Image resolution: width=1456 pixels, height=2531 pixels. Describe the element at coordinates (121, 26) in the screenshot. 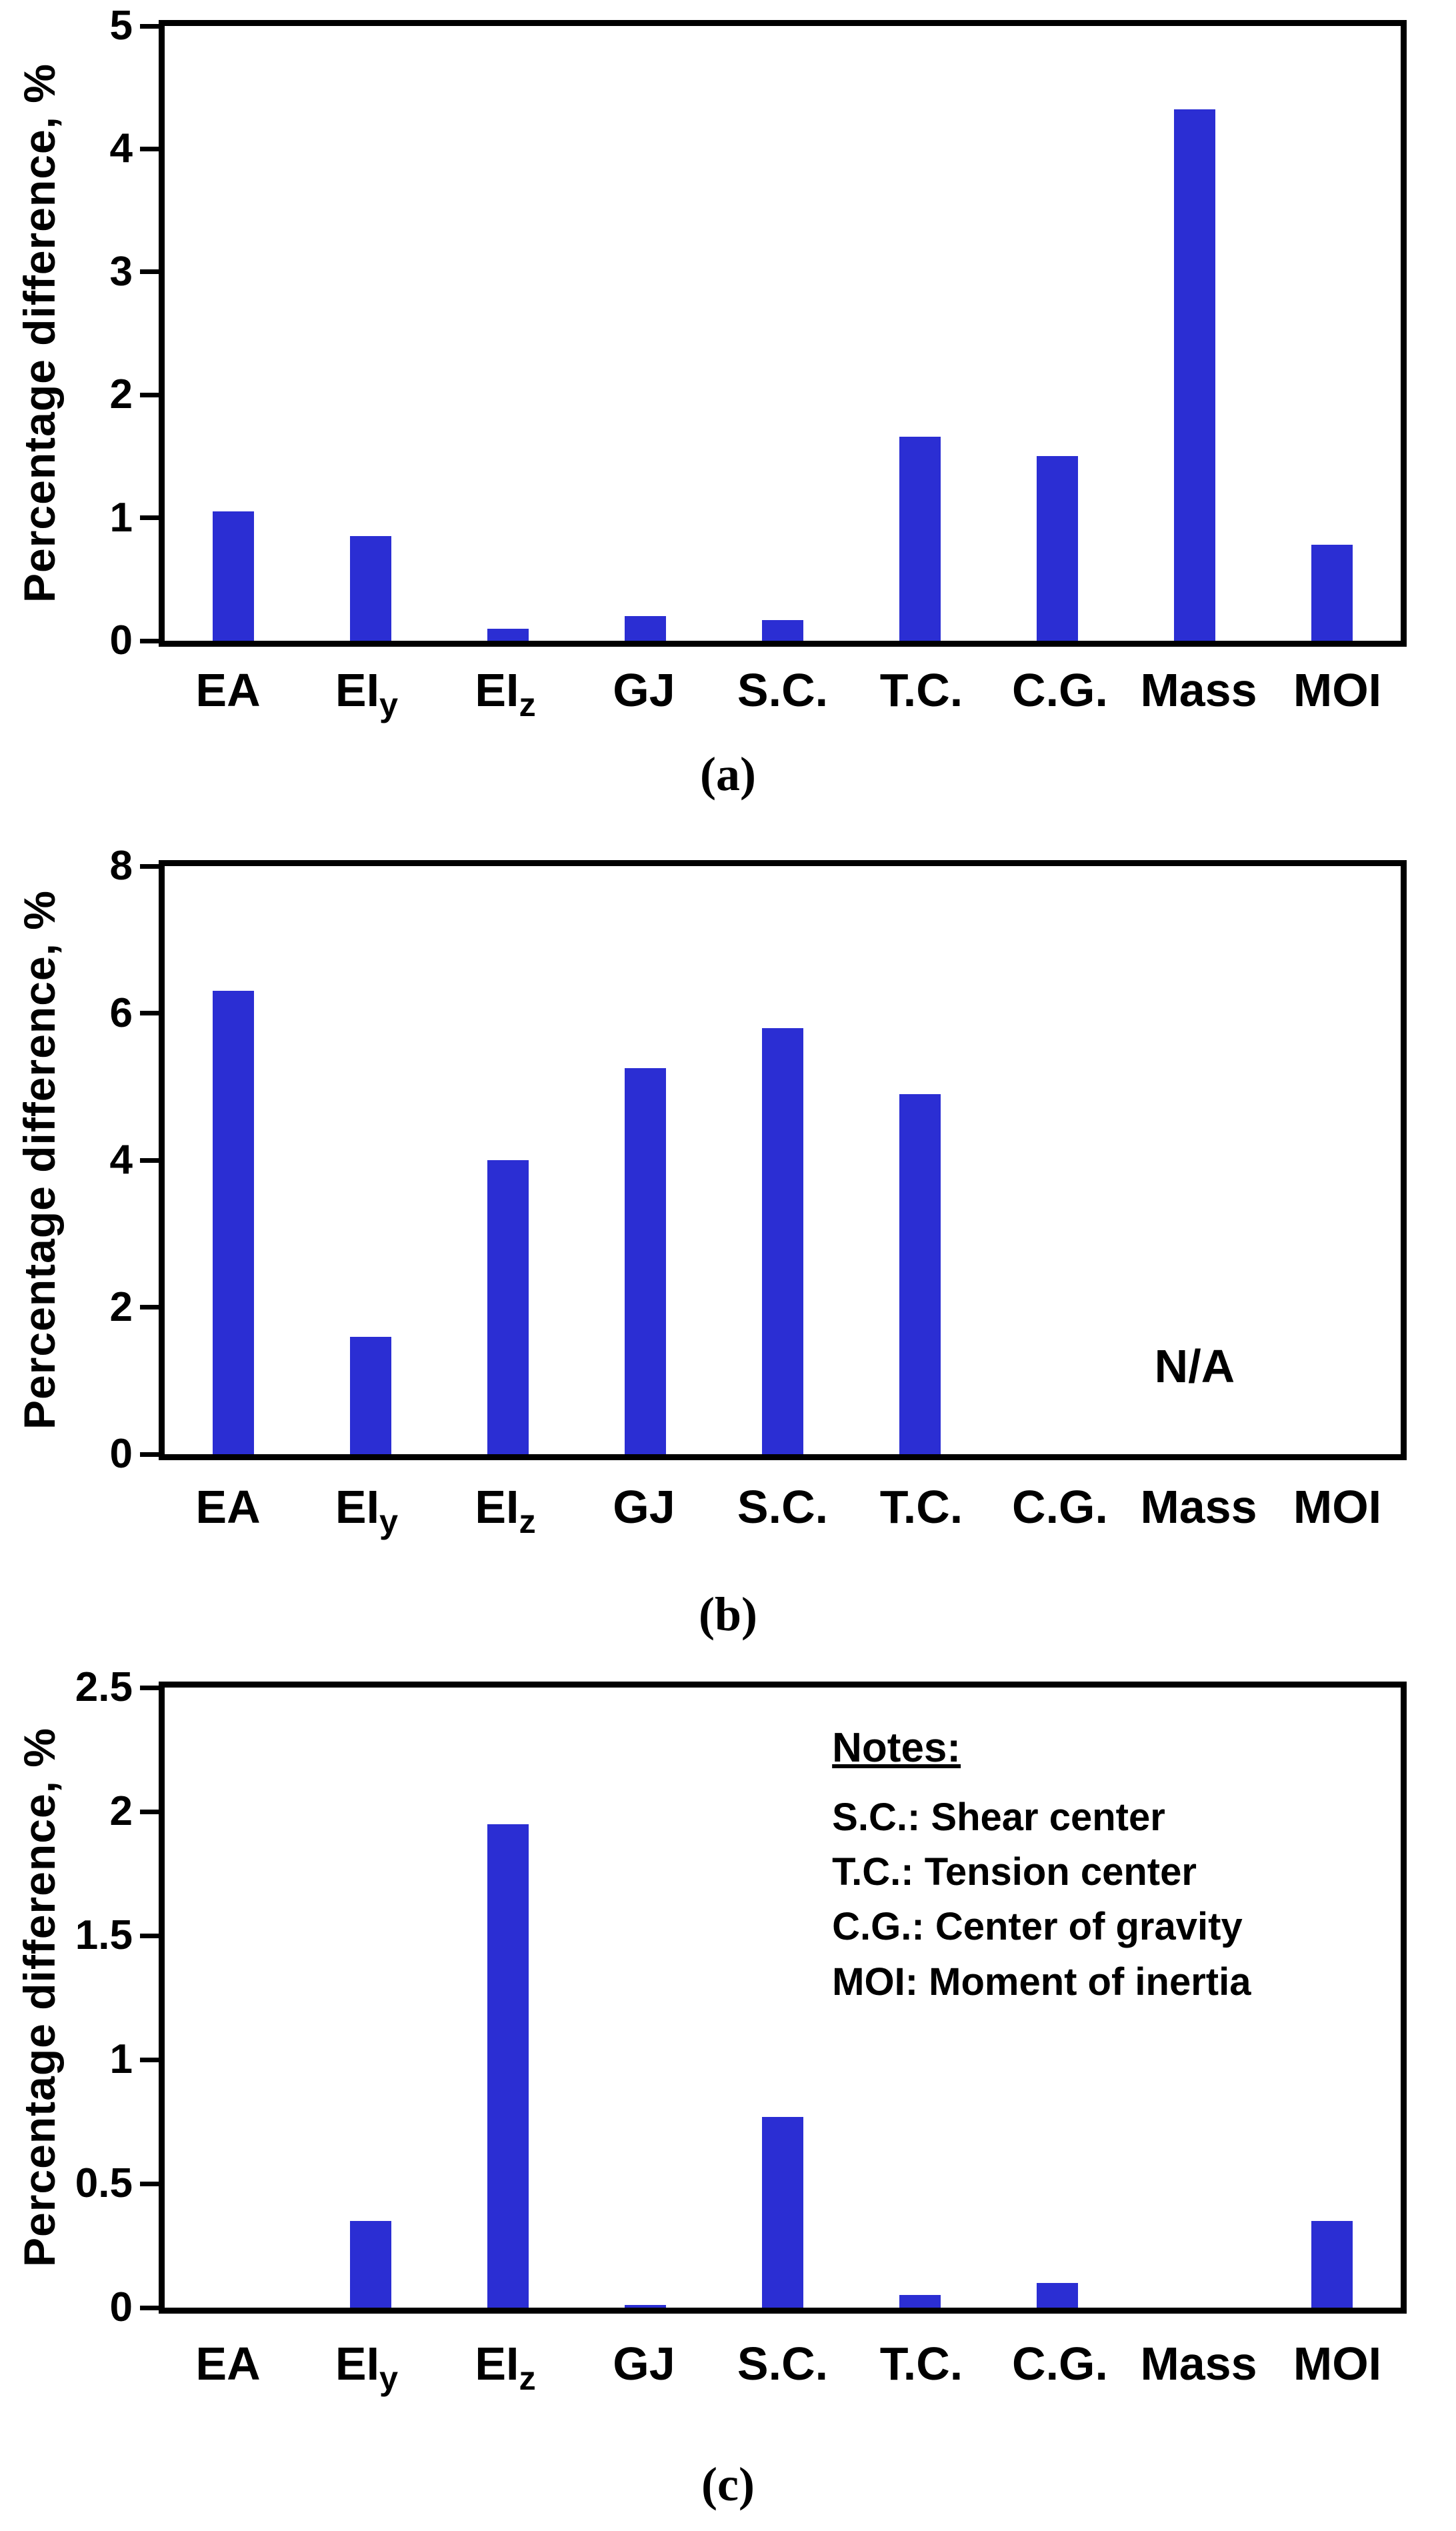

I see `y-tick-label: 5` at that location.